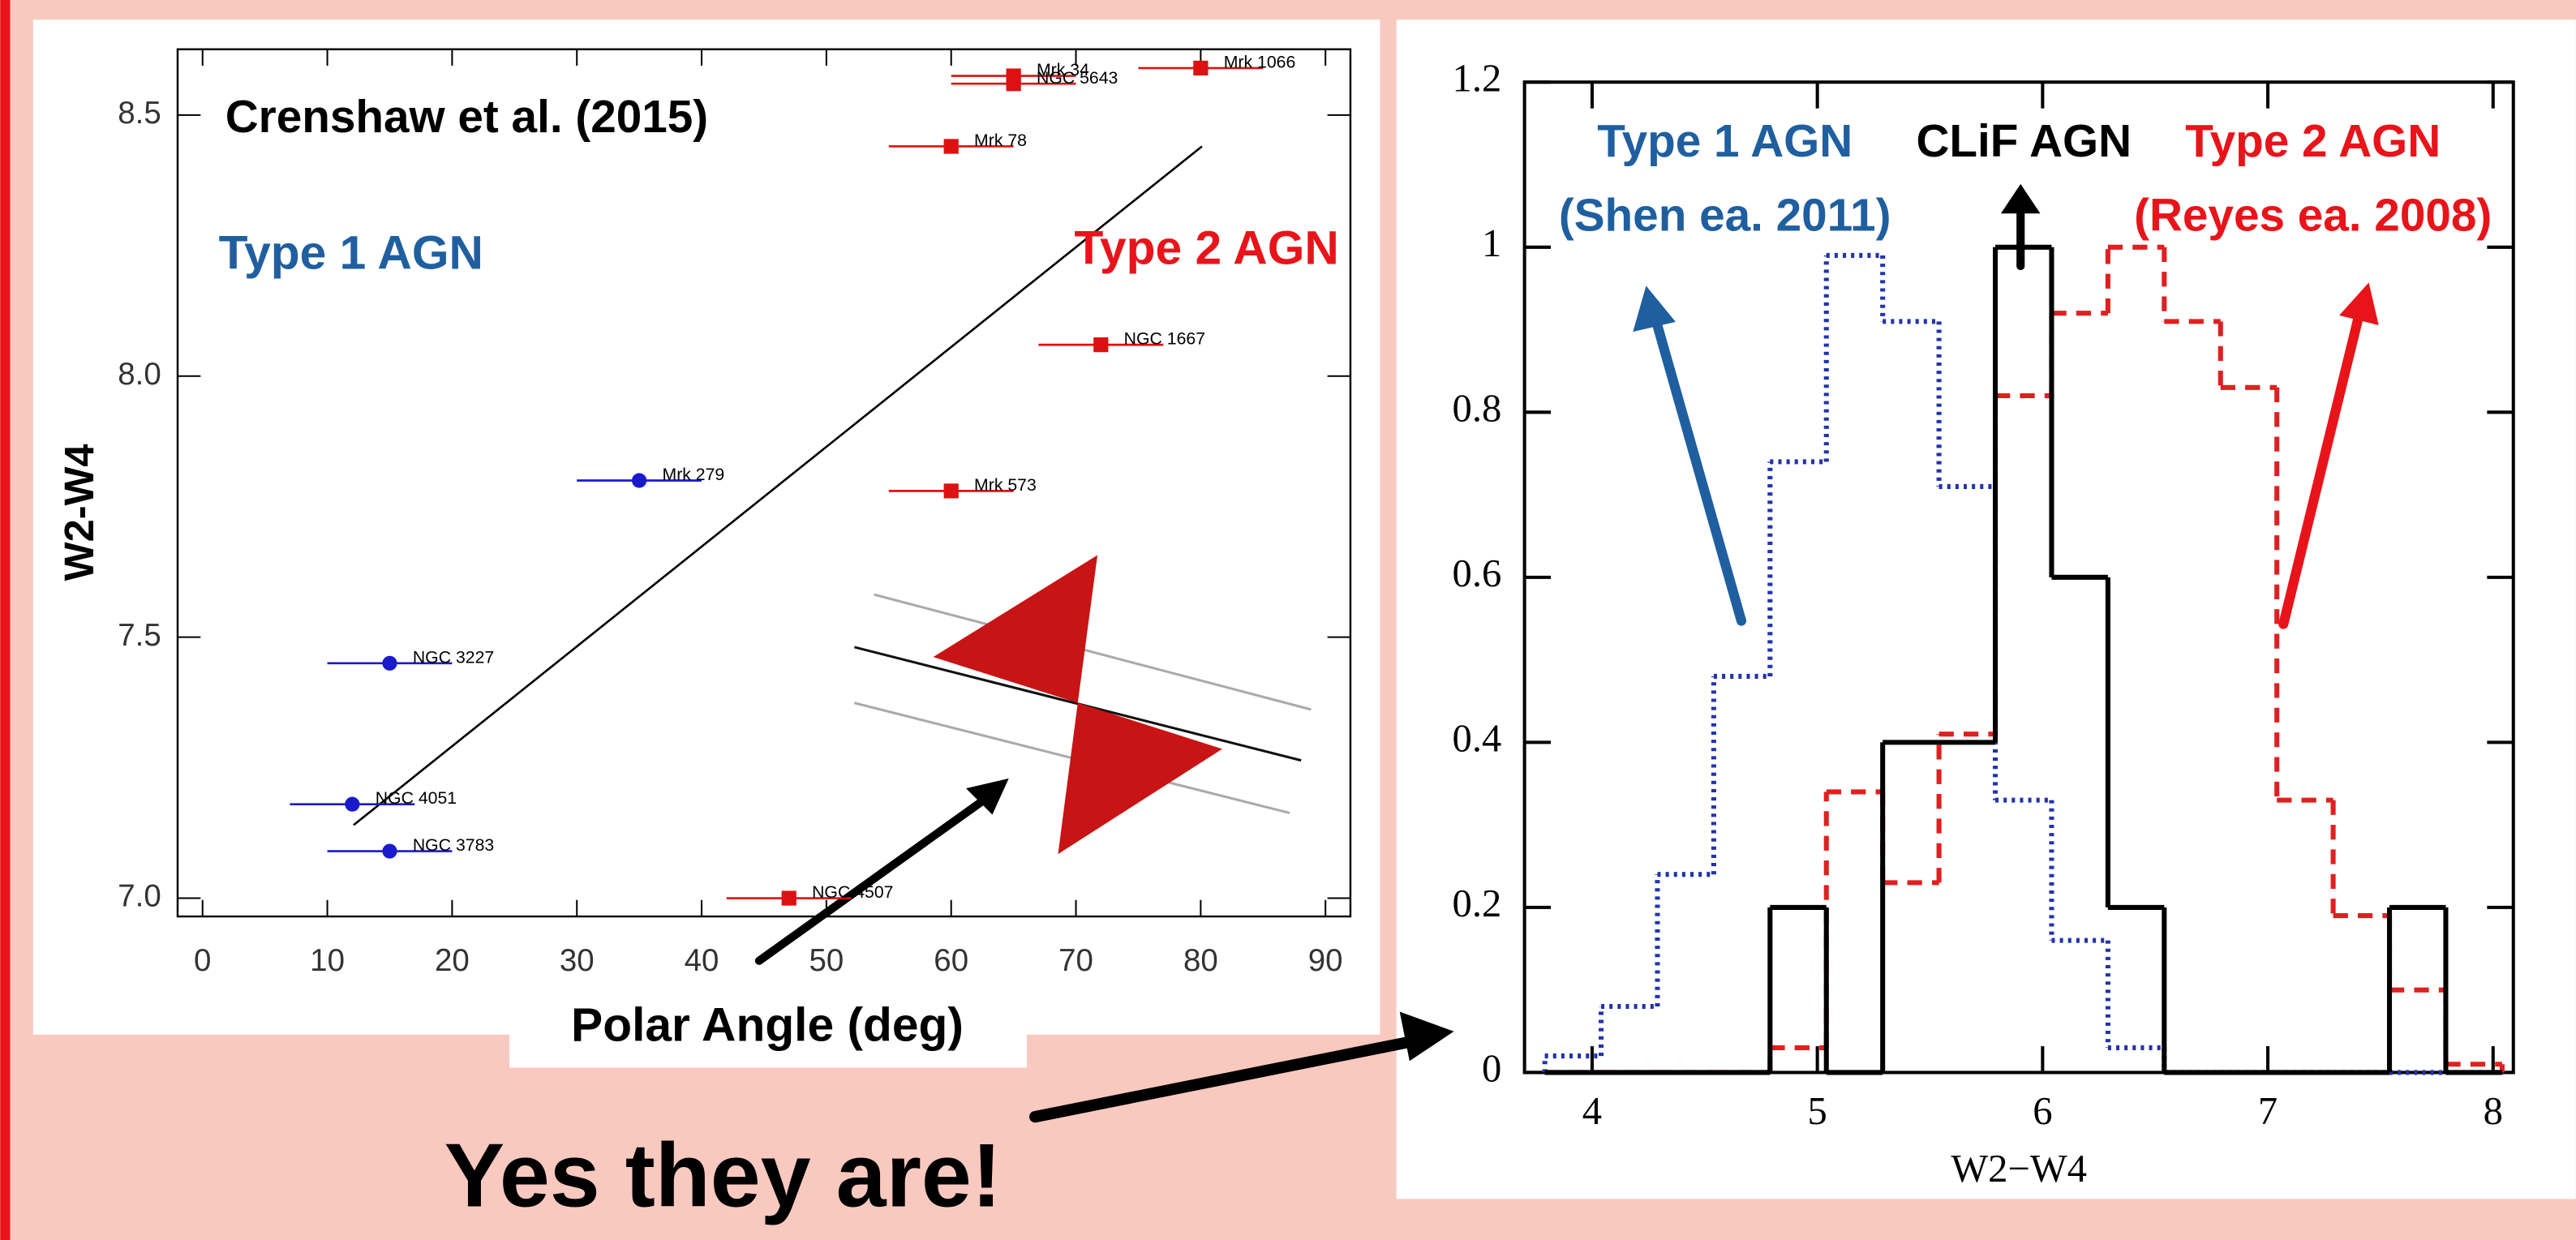 The image size is (2576, 1240). Describe the element at coordinates (1001, 140) in the screenshot. I see `point-label: Mrk 78` at that location.